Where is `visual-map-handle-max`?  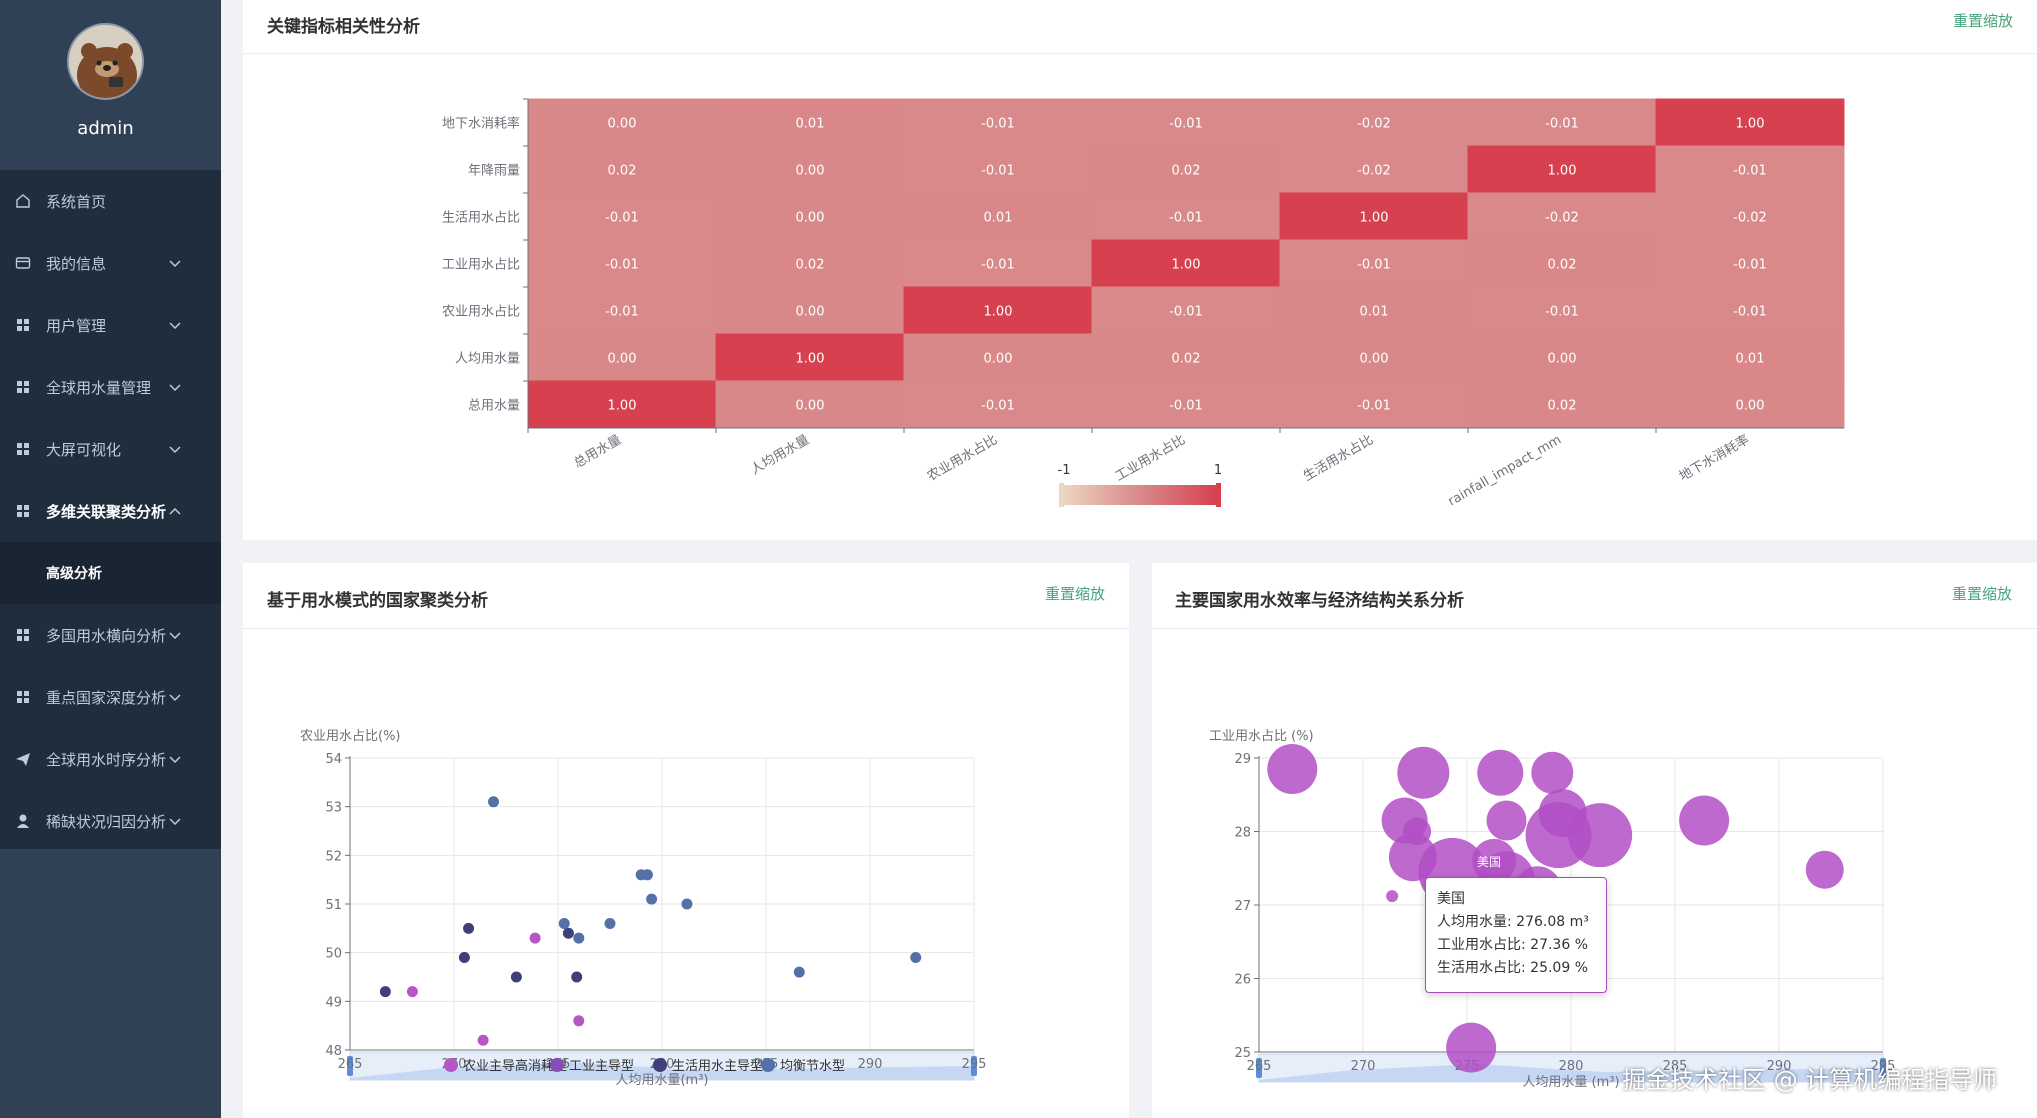 visual-map-handle-max is located at coordinates (1218, 495).